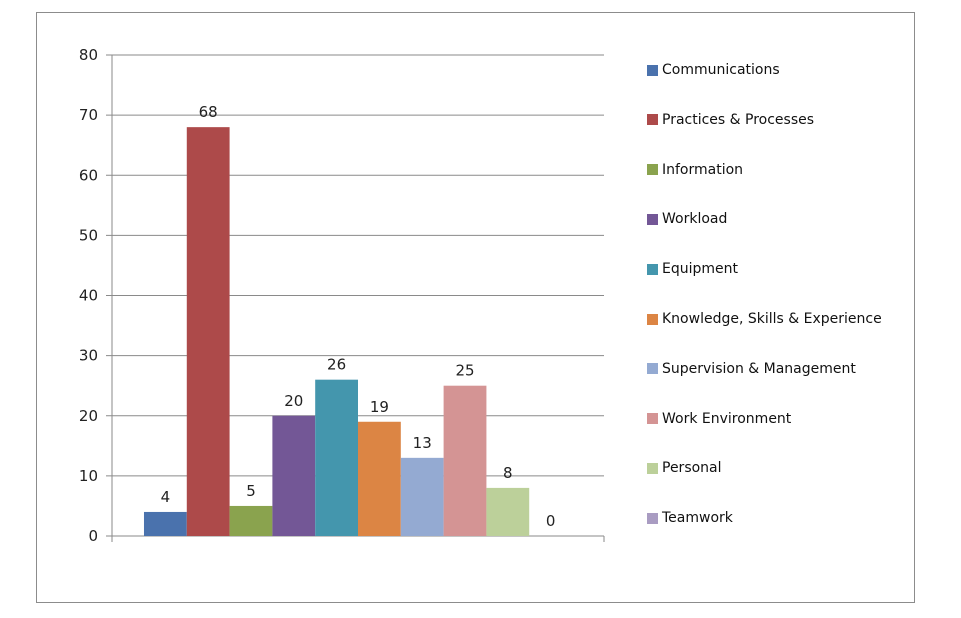 The image size is (961, 618). Describe the element at coordinates (508, 473) in the screenshot. I see `data-label: 8` at that location.